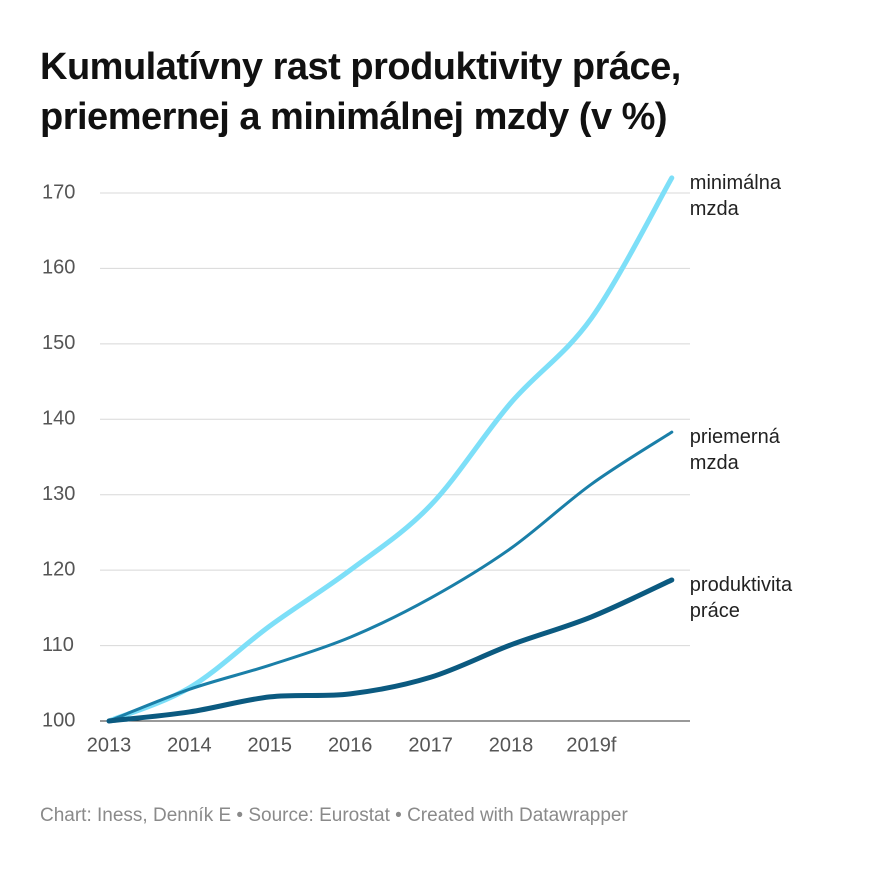  What do you see at coordinates (350, 745) in the screenshot?
I see `x-tick-label: 2016` at bounding box center [350, 745].